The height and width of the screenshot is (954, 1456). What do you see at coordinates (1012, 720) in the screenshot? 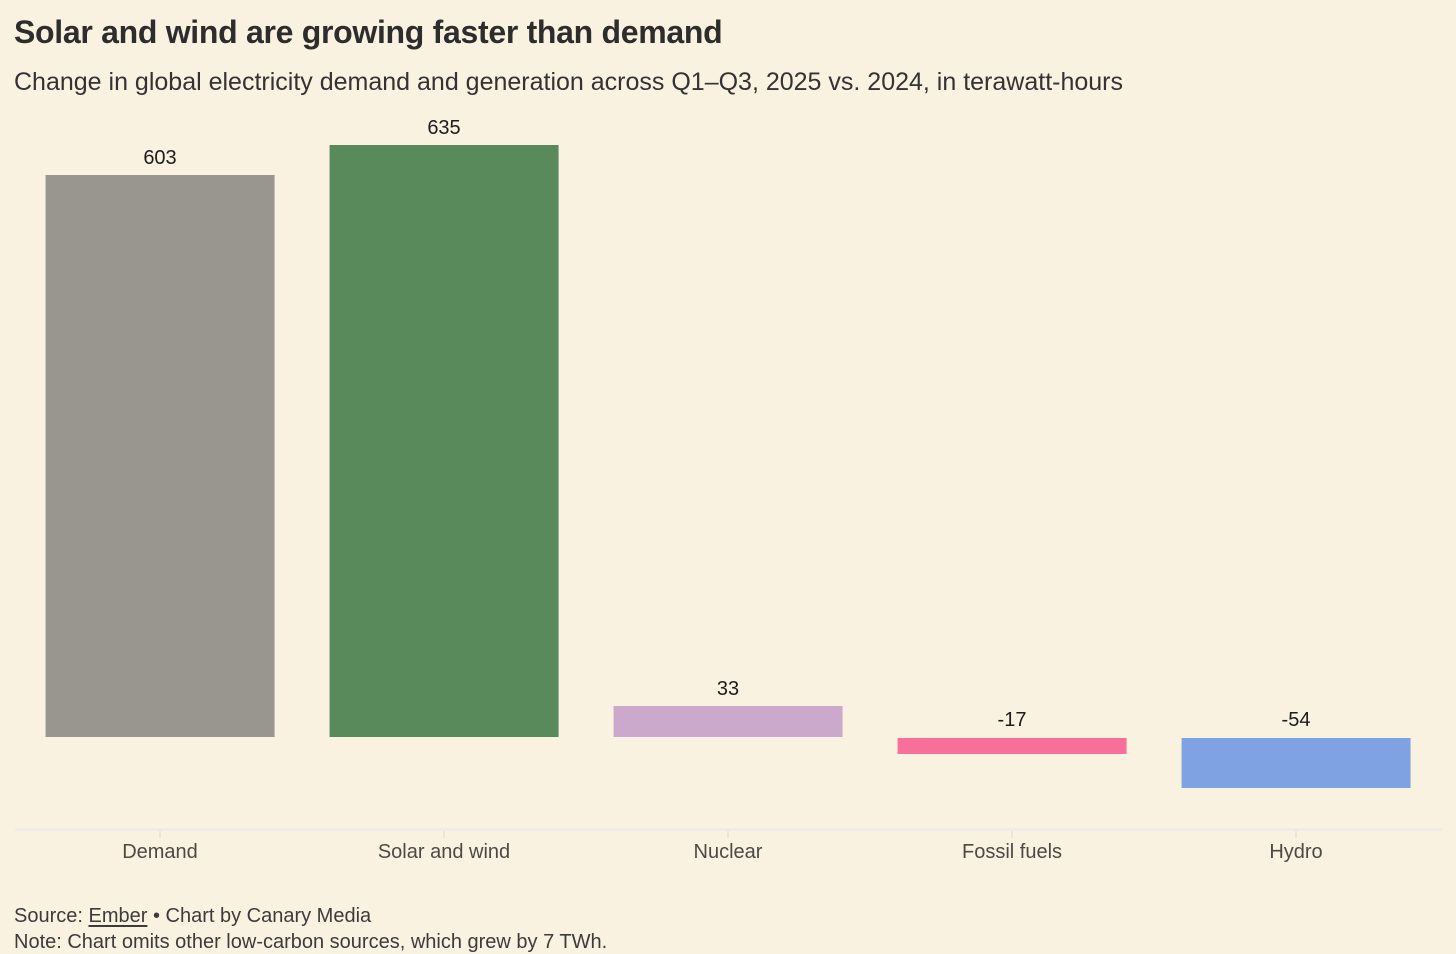
I see `bar-value-fossil-fuels: -17` at bounding box center [1012, 720].